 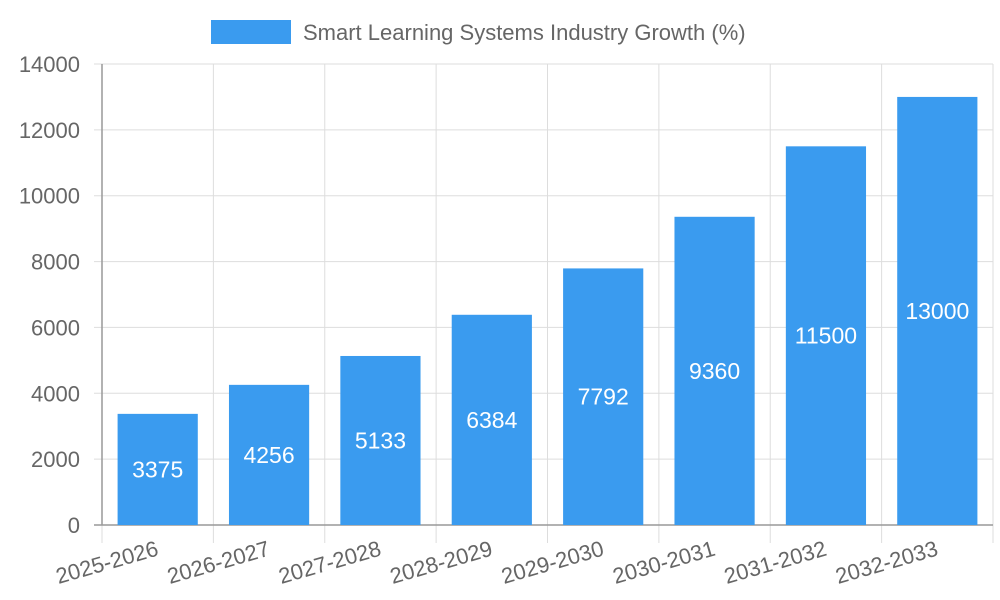 I want to click on bar-value-label: 3375, so click(x=157, y=469).